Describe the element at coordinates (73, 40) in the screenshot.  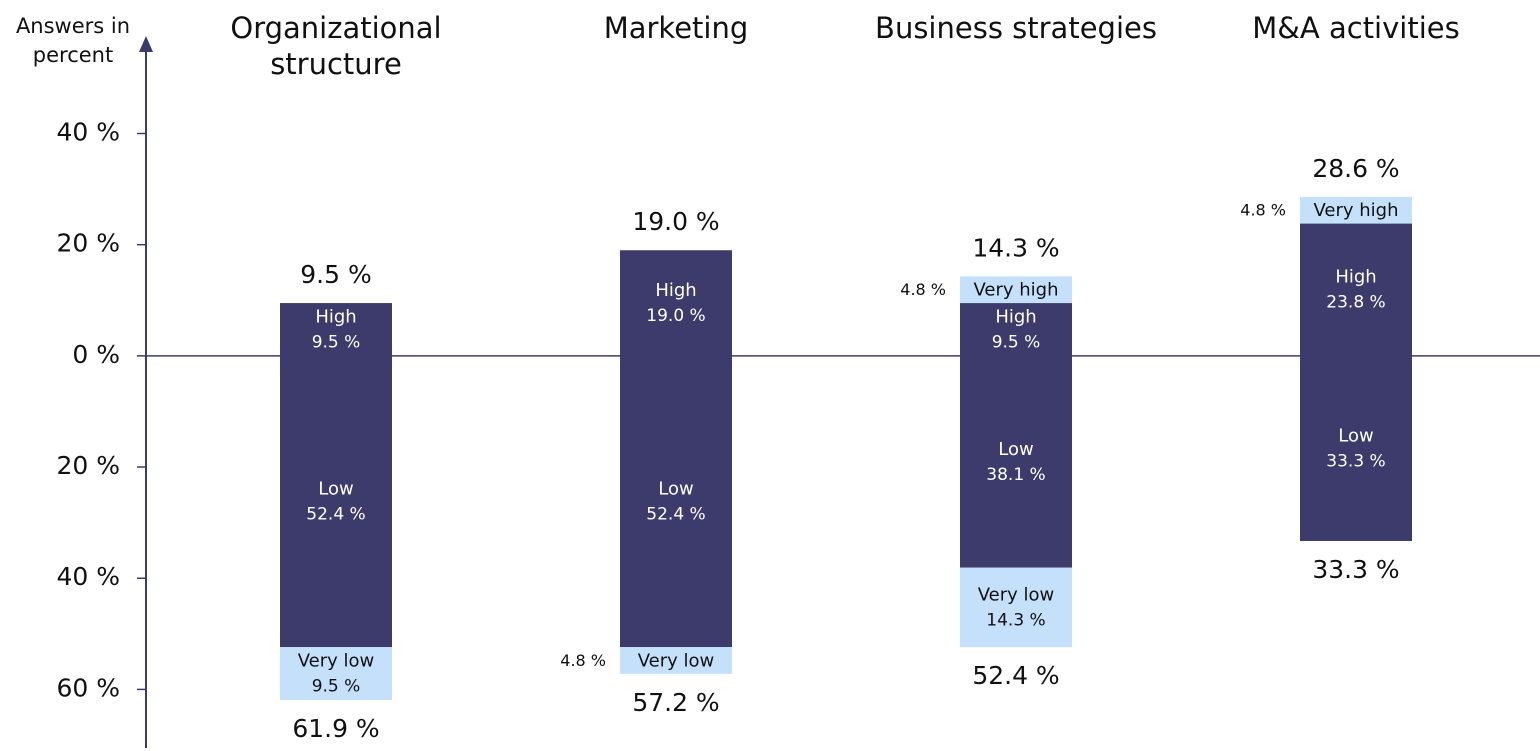
I see `y-axis-title: Answers in percent` at that location.